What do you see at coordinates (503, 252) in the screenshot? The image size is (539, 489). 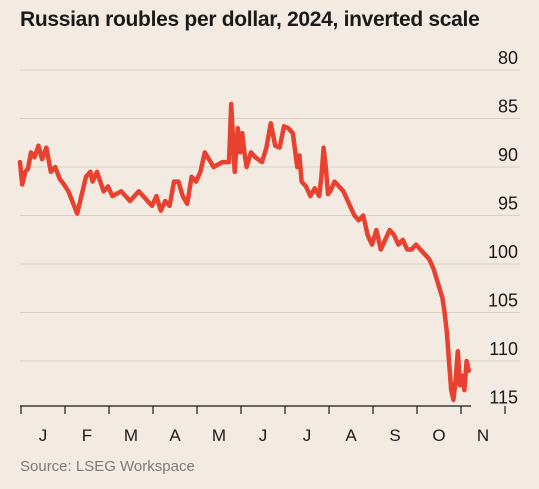 I see `y-tick-label: 100` at bounding box center [503, 252].